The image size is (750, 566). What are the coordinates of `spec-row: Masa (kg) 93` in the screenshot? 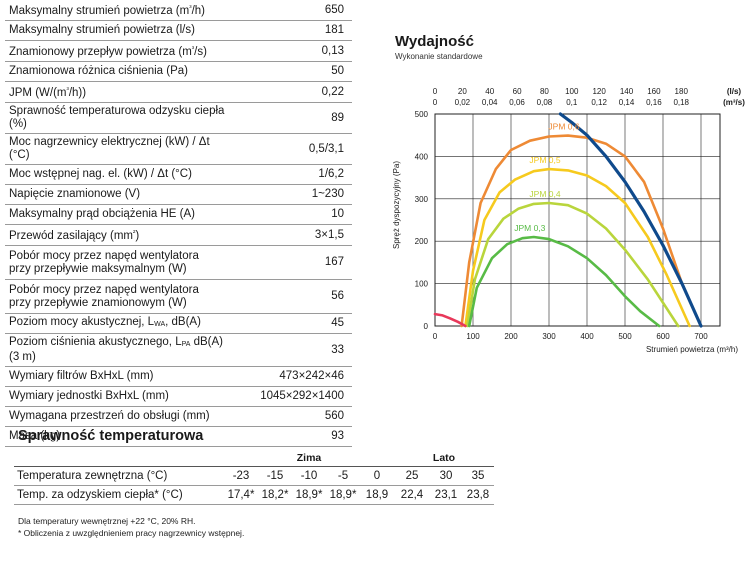 It's located at (178, 436).